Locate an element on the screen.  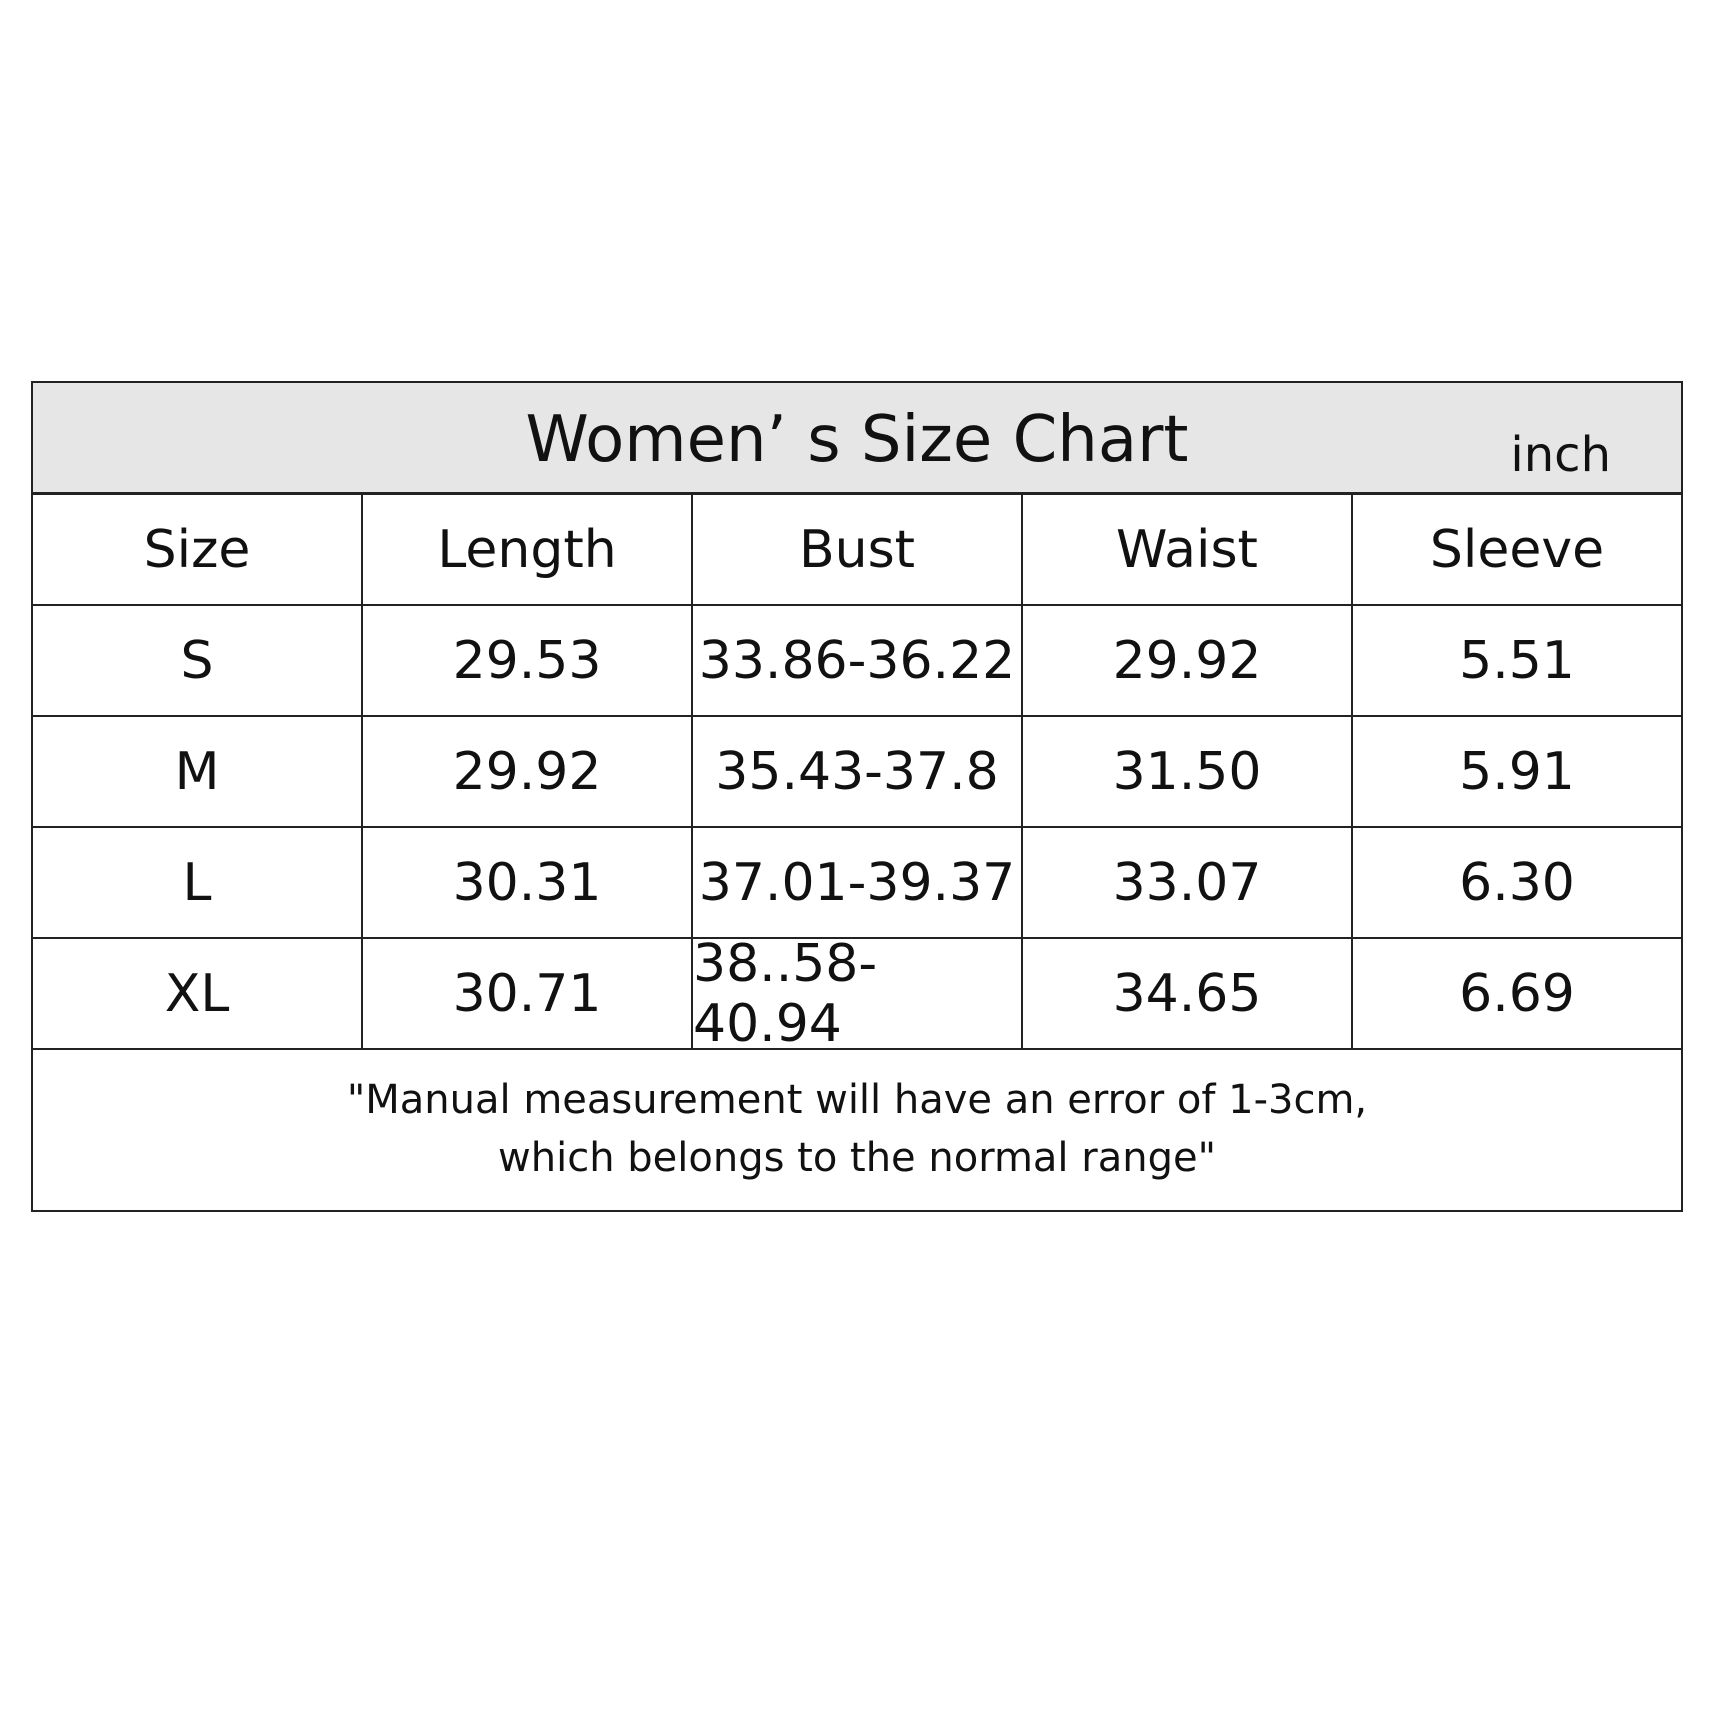
header-size: Size is located at coordinates (198, 549).